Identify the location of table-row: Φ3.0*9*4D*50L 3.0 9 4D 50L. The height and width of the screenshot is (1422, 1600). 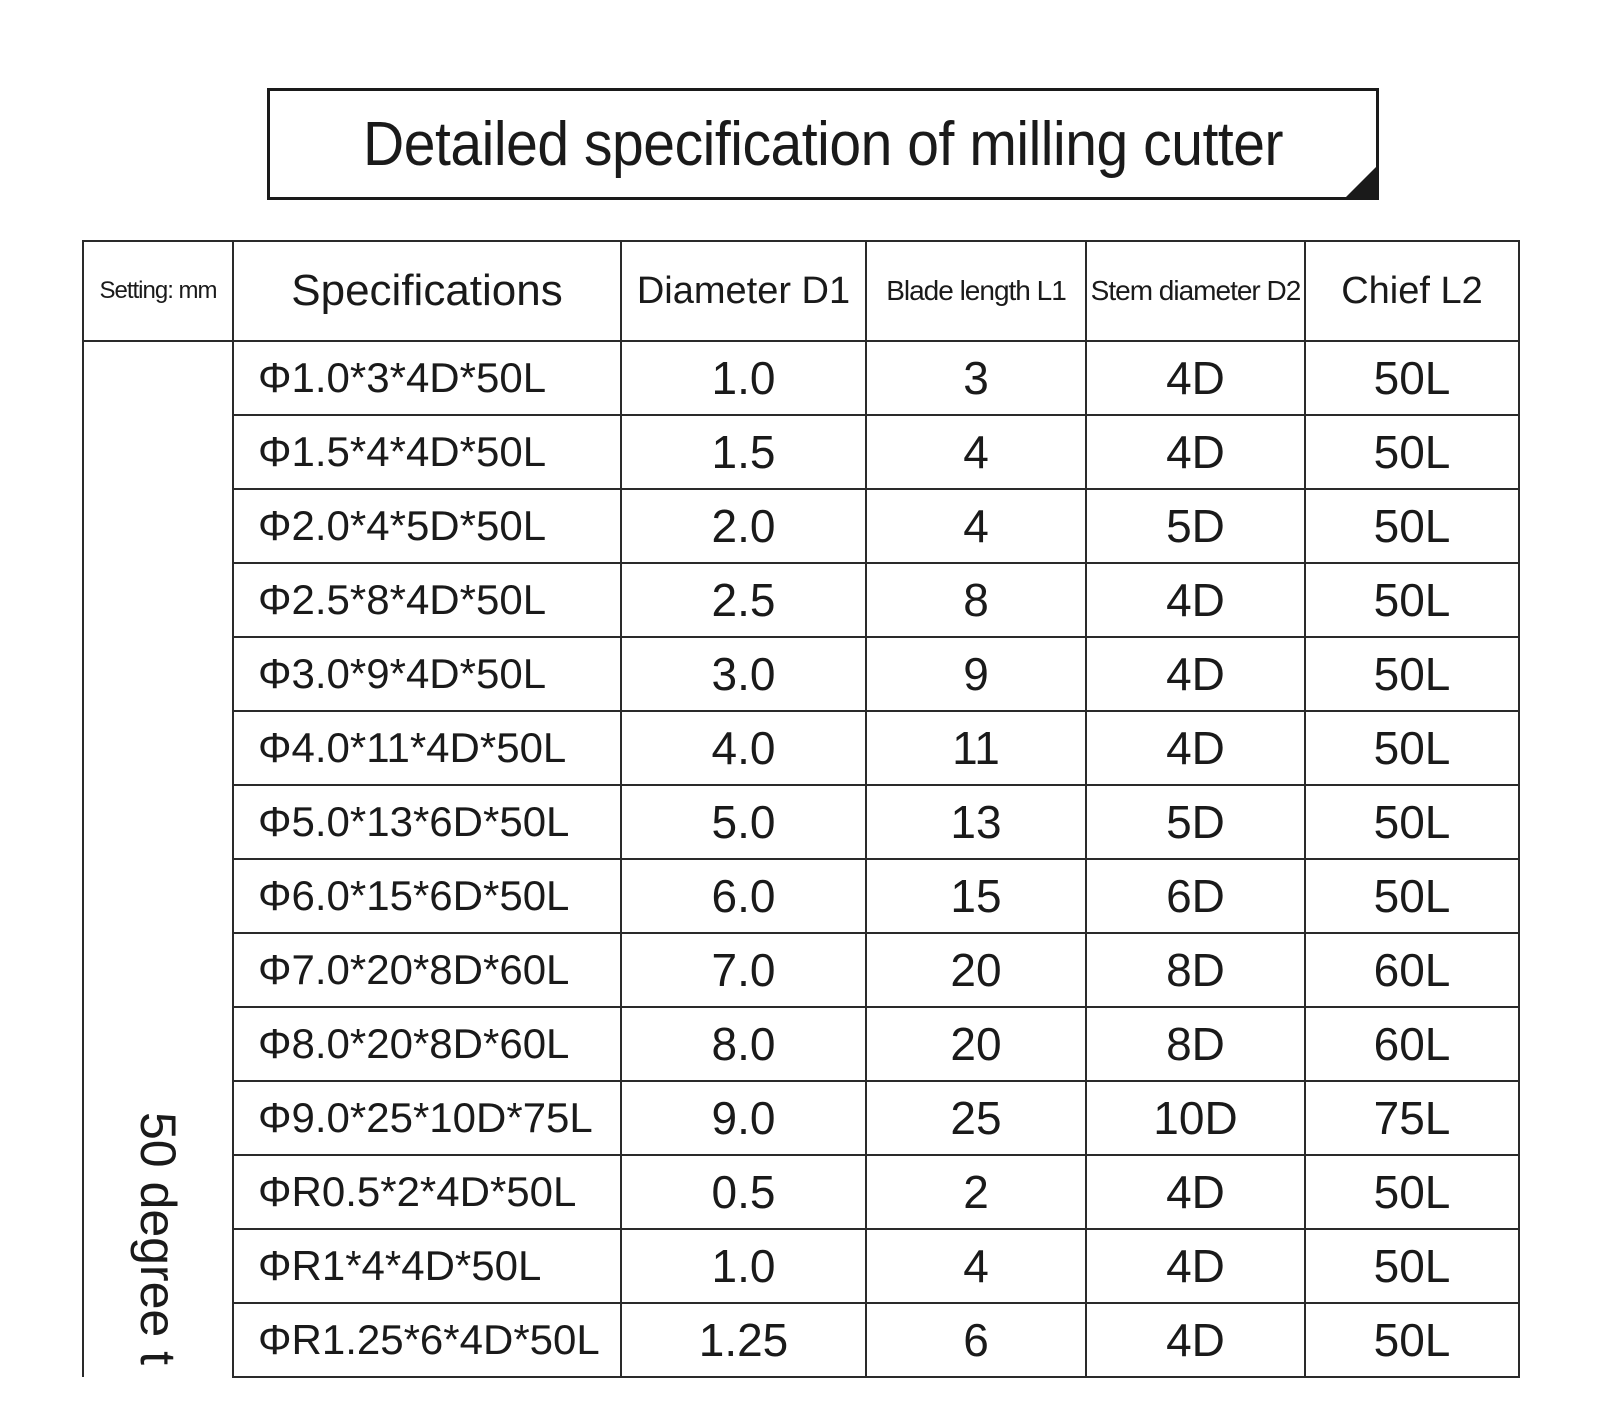
(801, 674).